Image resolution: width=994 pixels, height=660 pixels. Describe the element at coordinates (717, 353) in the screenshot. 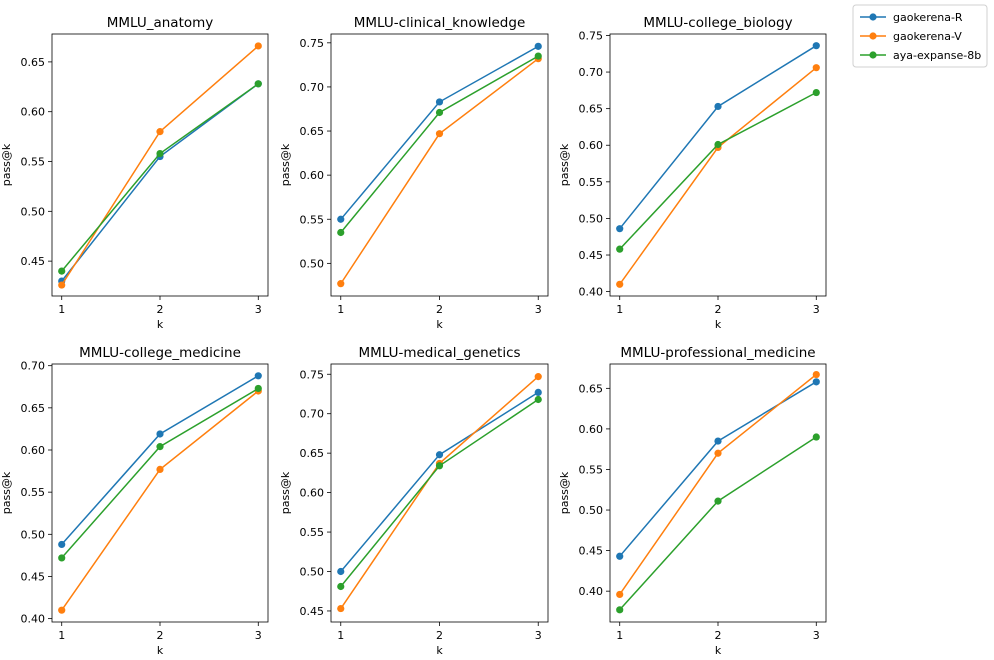

I see `subplot-title: MMLU-professional_medicine` at that location.